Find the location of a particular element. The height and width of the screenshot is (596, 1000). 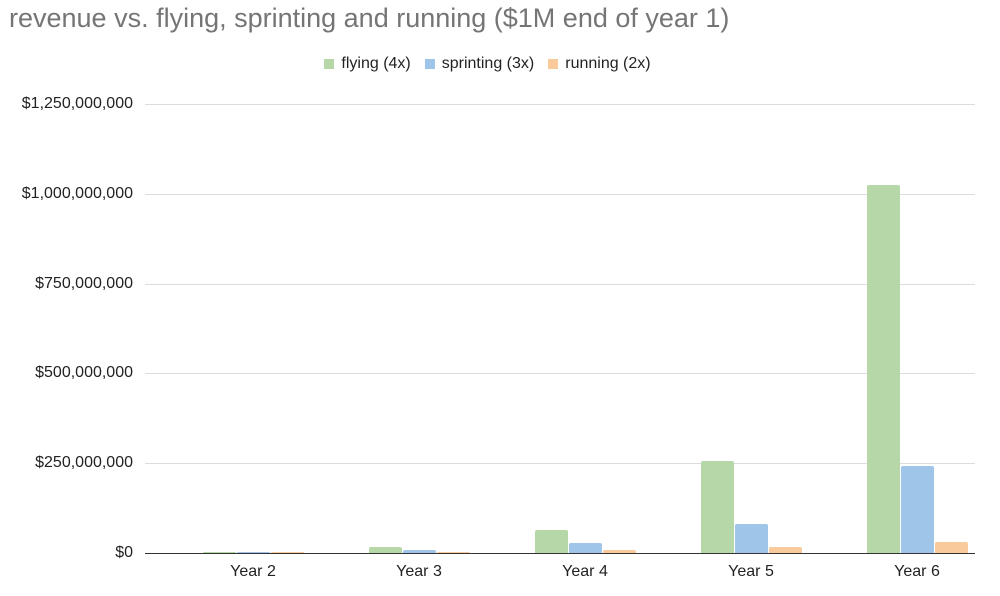

x-tick-label: Year 2 is located at coordinates (253, 571).